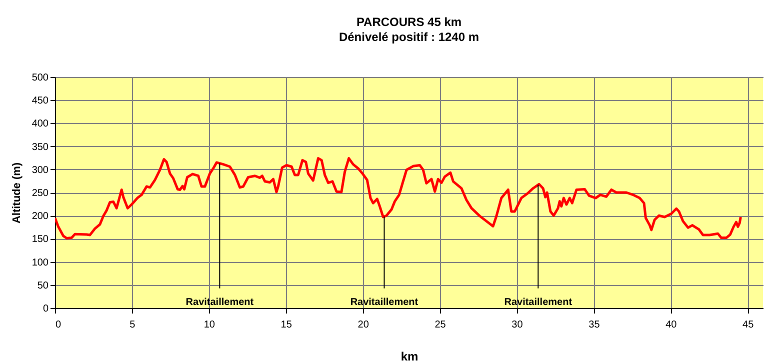 The height and width of the screenshot is (362, 772). What do you see at coordinates (440, 325) in the screenshot?
I see `x-tick-label: 25` at bounding box center [440, 325].